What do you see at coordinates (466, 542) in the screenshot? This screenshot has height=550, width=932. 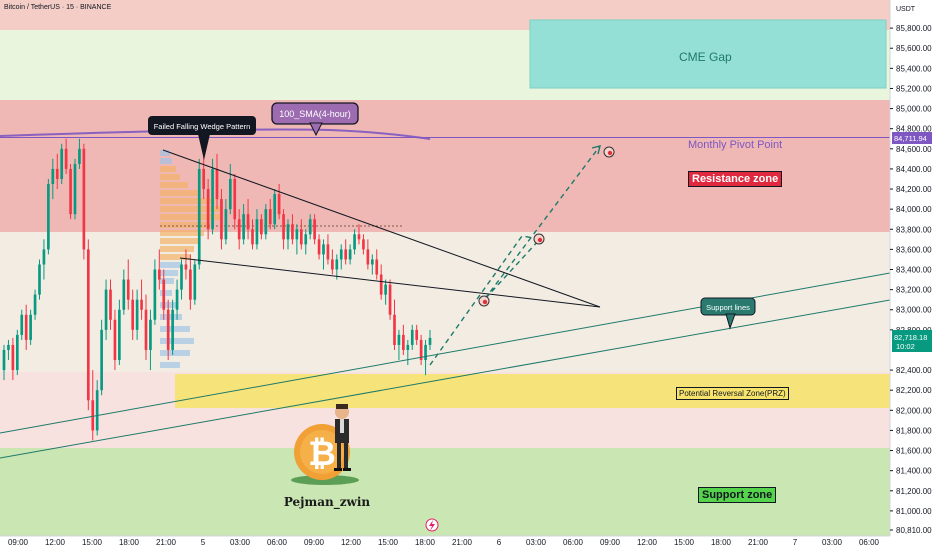 I see `time-axis` at bounding box center [466, 542].